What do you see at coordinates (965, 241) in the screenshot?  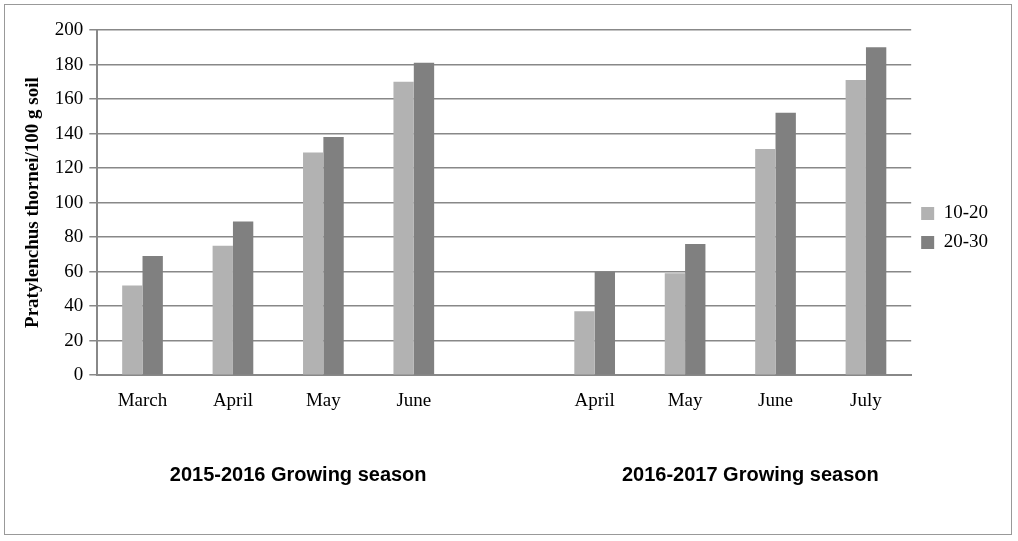 I see `legend-label: 20-30` at bounding box center [965, 241].